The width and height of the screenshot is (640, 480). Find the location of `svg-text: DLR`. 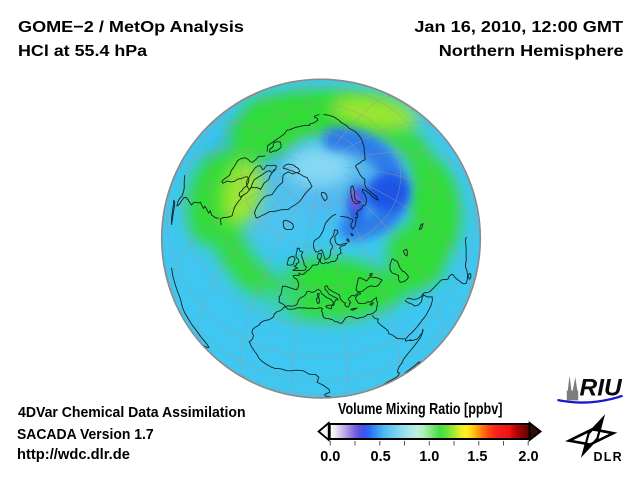

svg-text: DLR is located at coordinates (608, 457).